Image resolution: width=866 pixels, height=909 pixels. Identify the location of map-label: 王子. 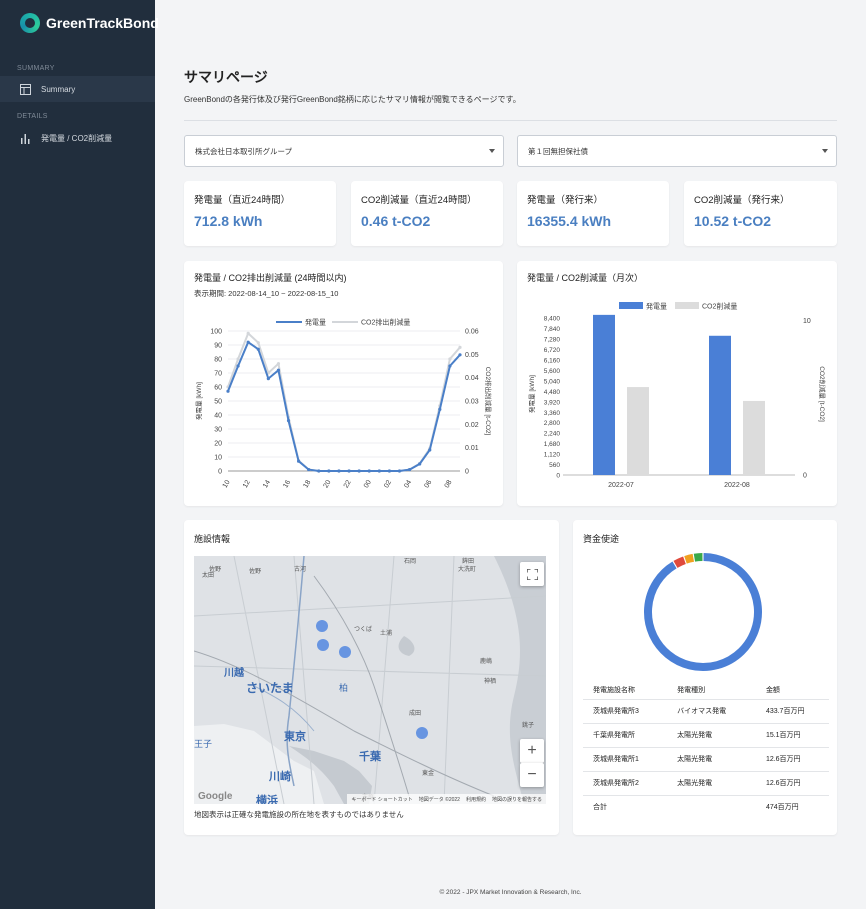
(203, 744).